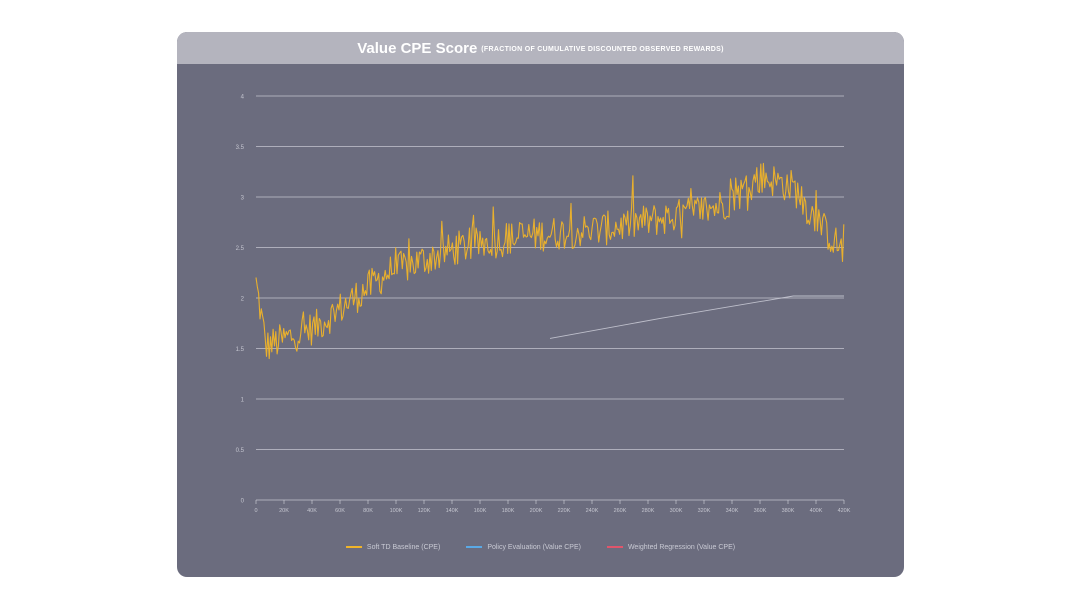 Image resolution: width=1080 pixels, height=608 pixels. I want to click on legend-item-series-2: Policy Evaluation (Value CPE), so click(523, 547).